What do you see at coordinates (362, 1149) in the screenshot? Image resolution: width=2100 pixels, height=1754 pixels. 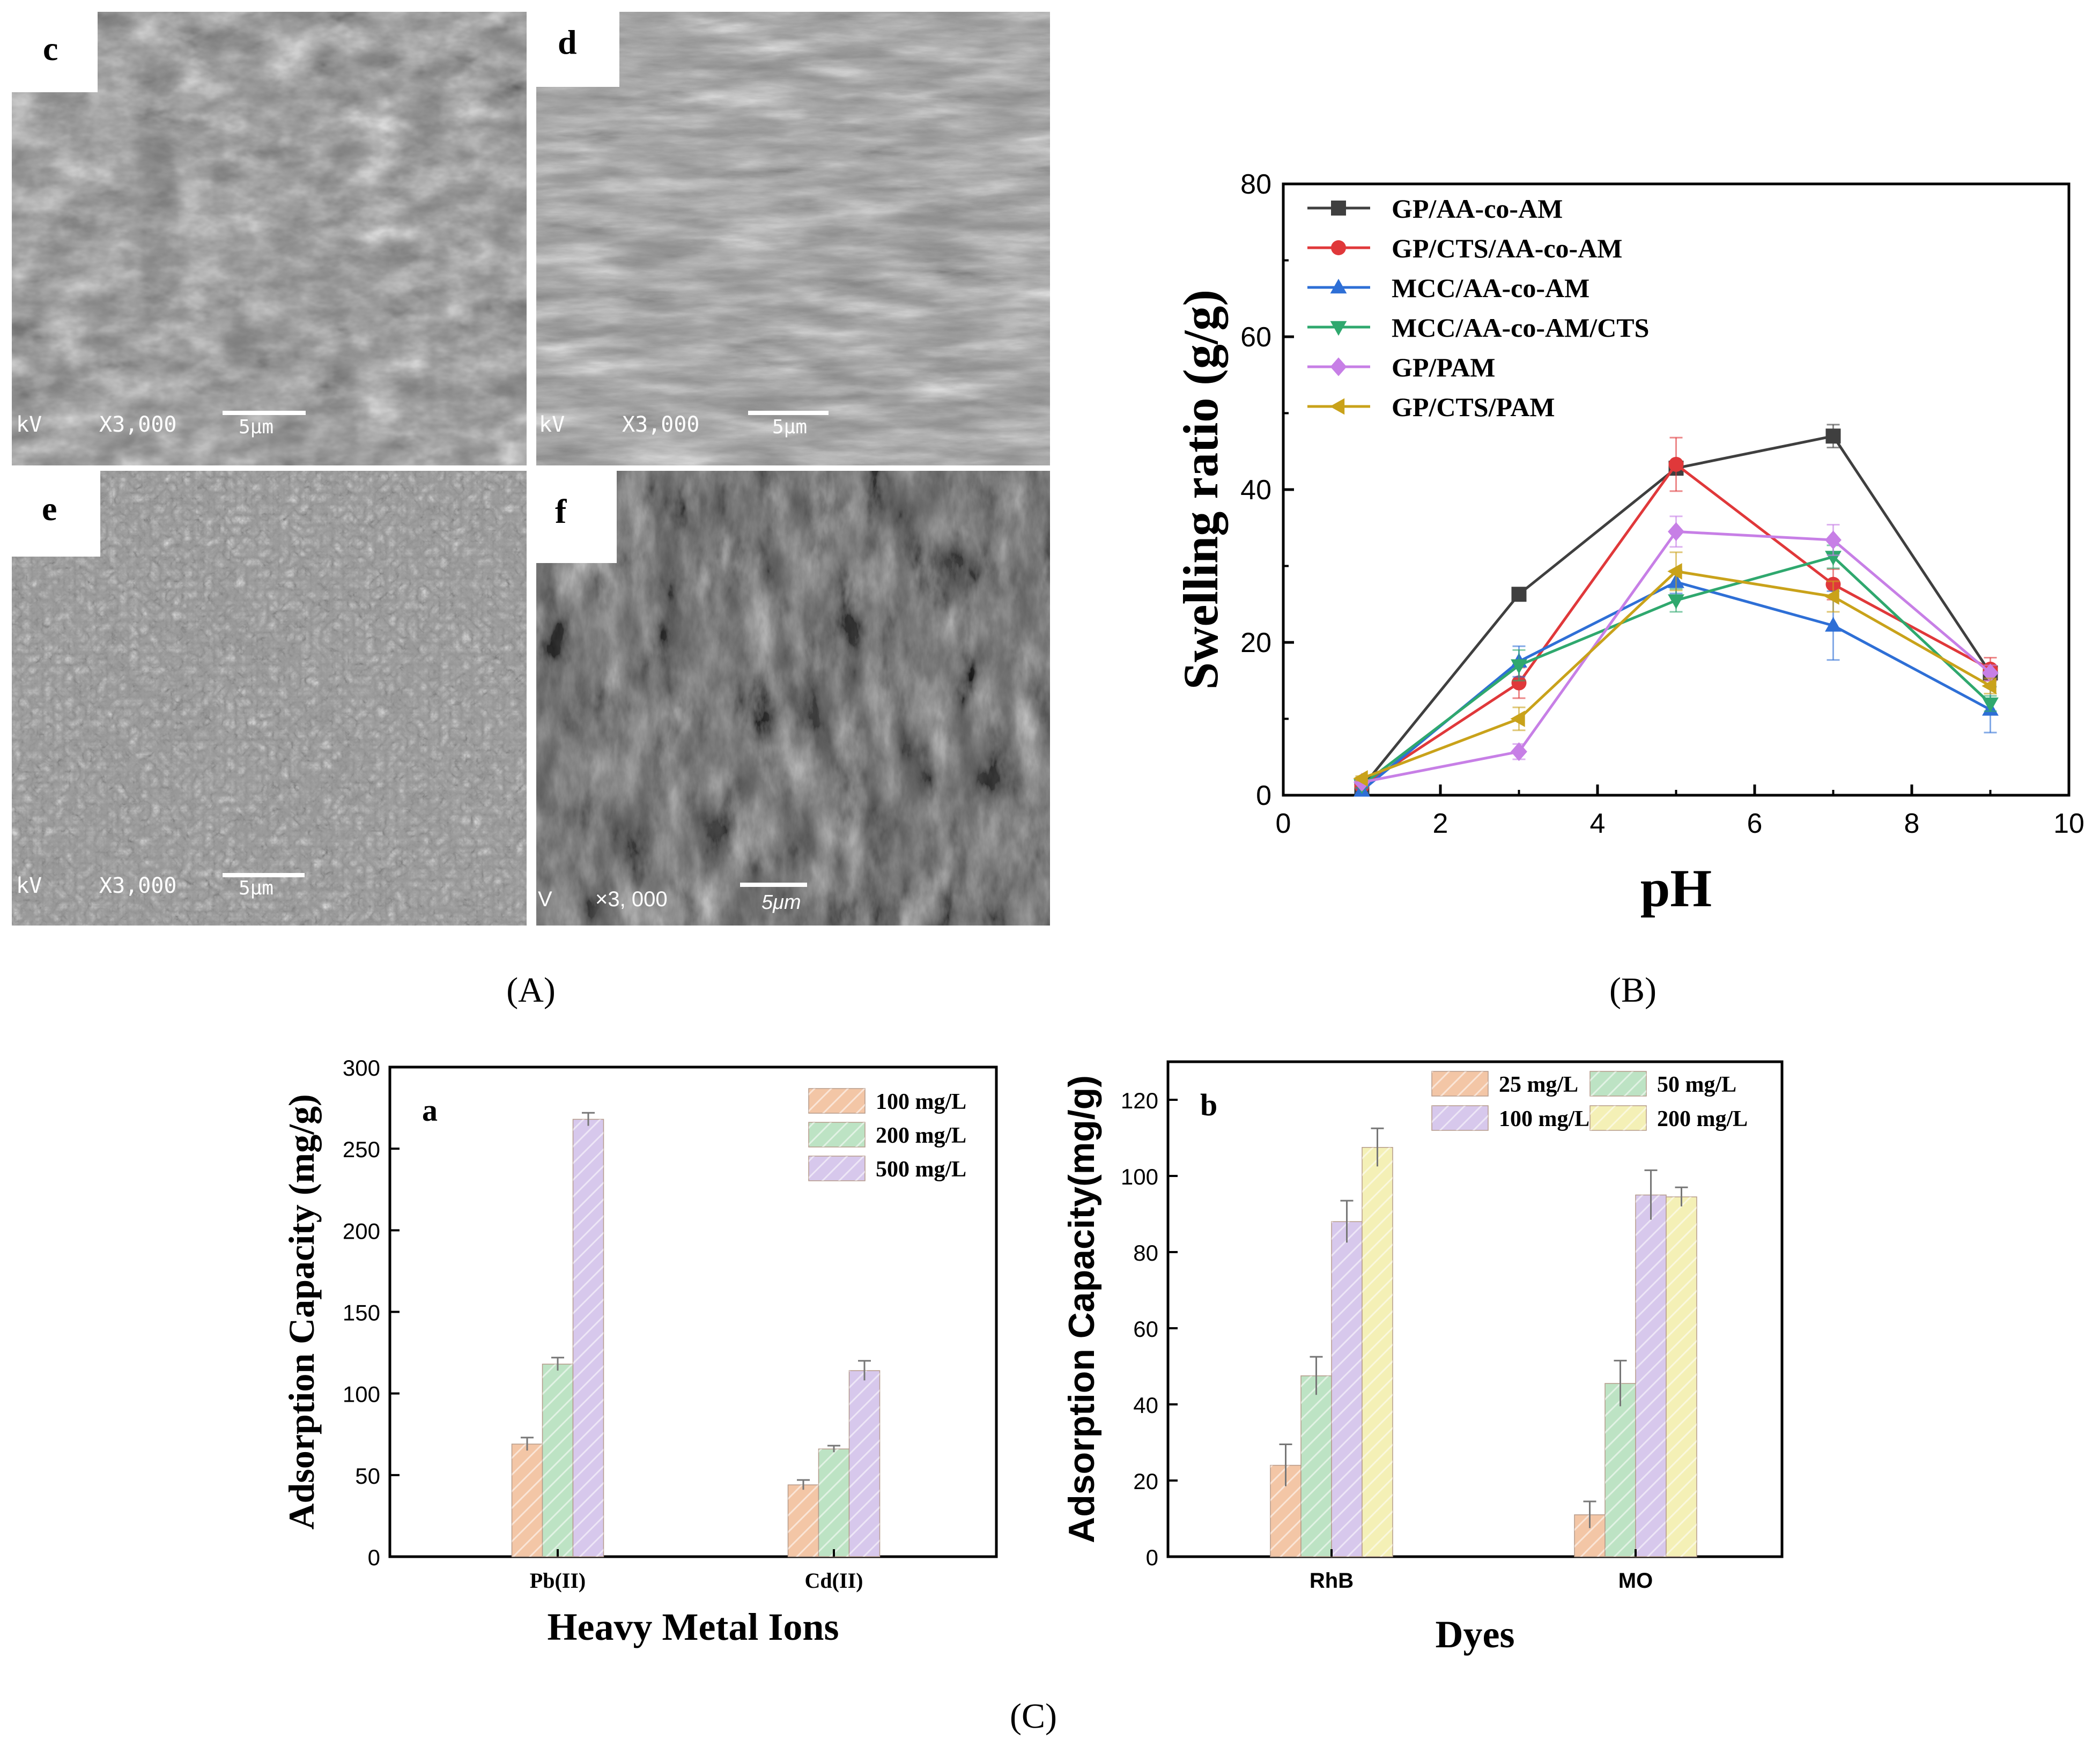 I see `y-tick-label: 250` at bounding box center [362, 1149].